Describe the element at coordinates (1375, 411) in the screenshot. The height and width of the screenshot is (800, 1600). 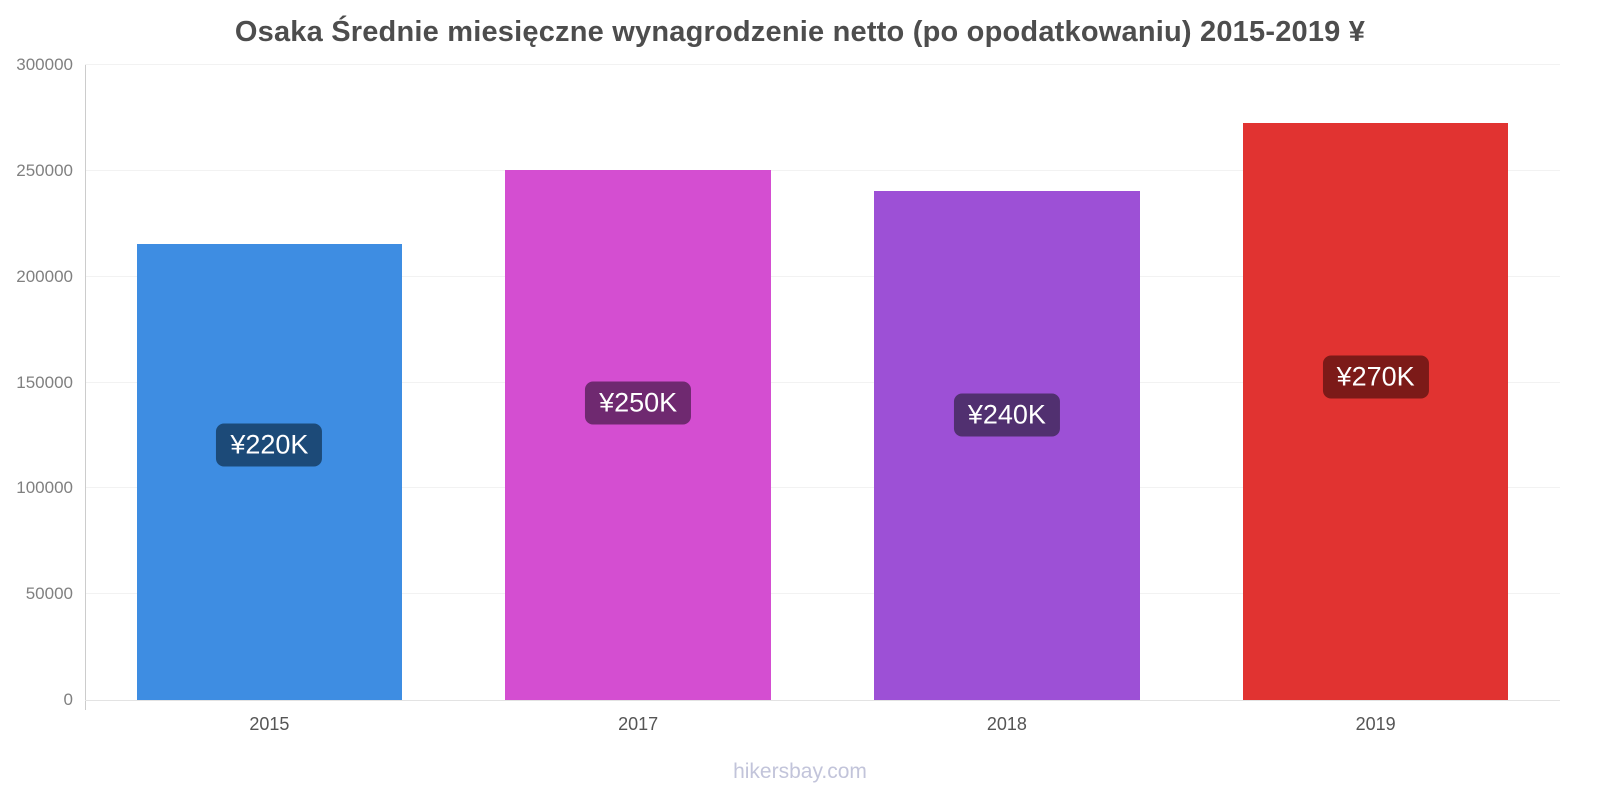
I see `bar-2019: ¥270K` at that location.